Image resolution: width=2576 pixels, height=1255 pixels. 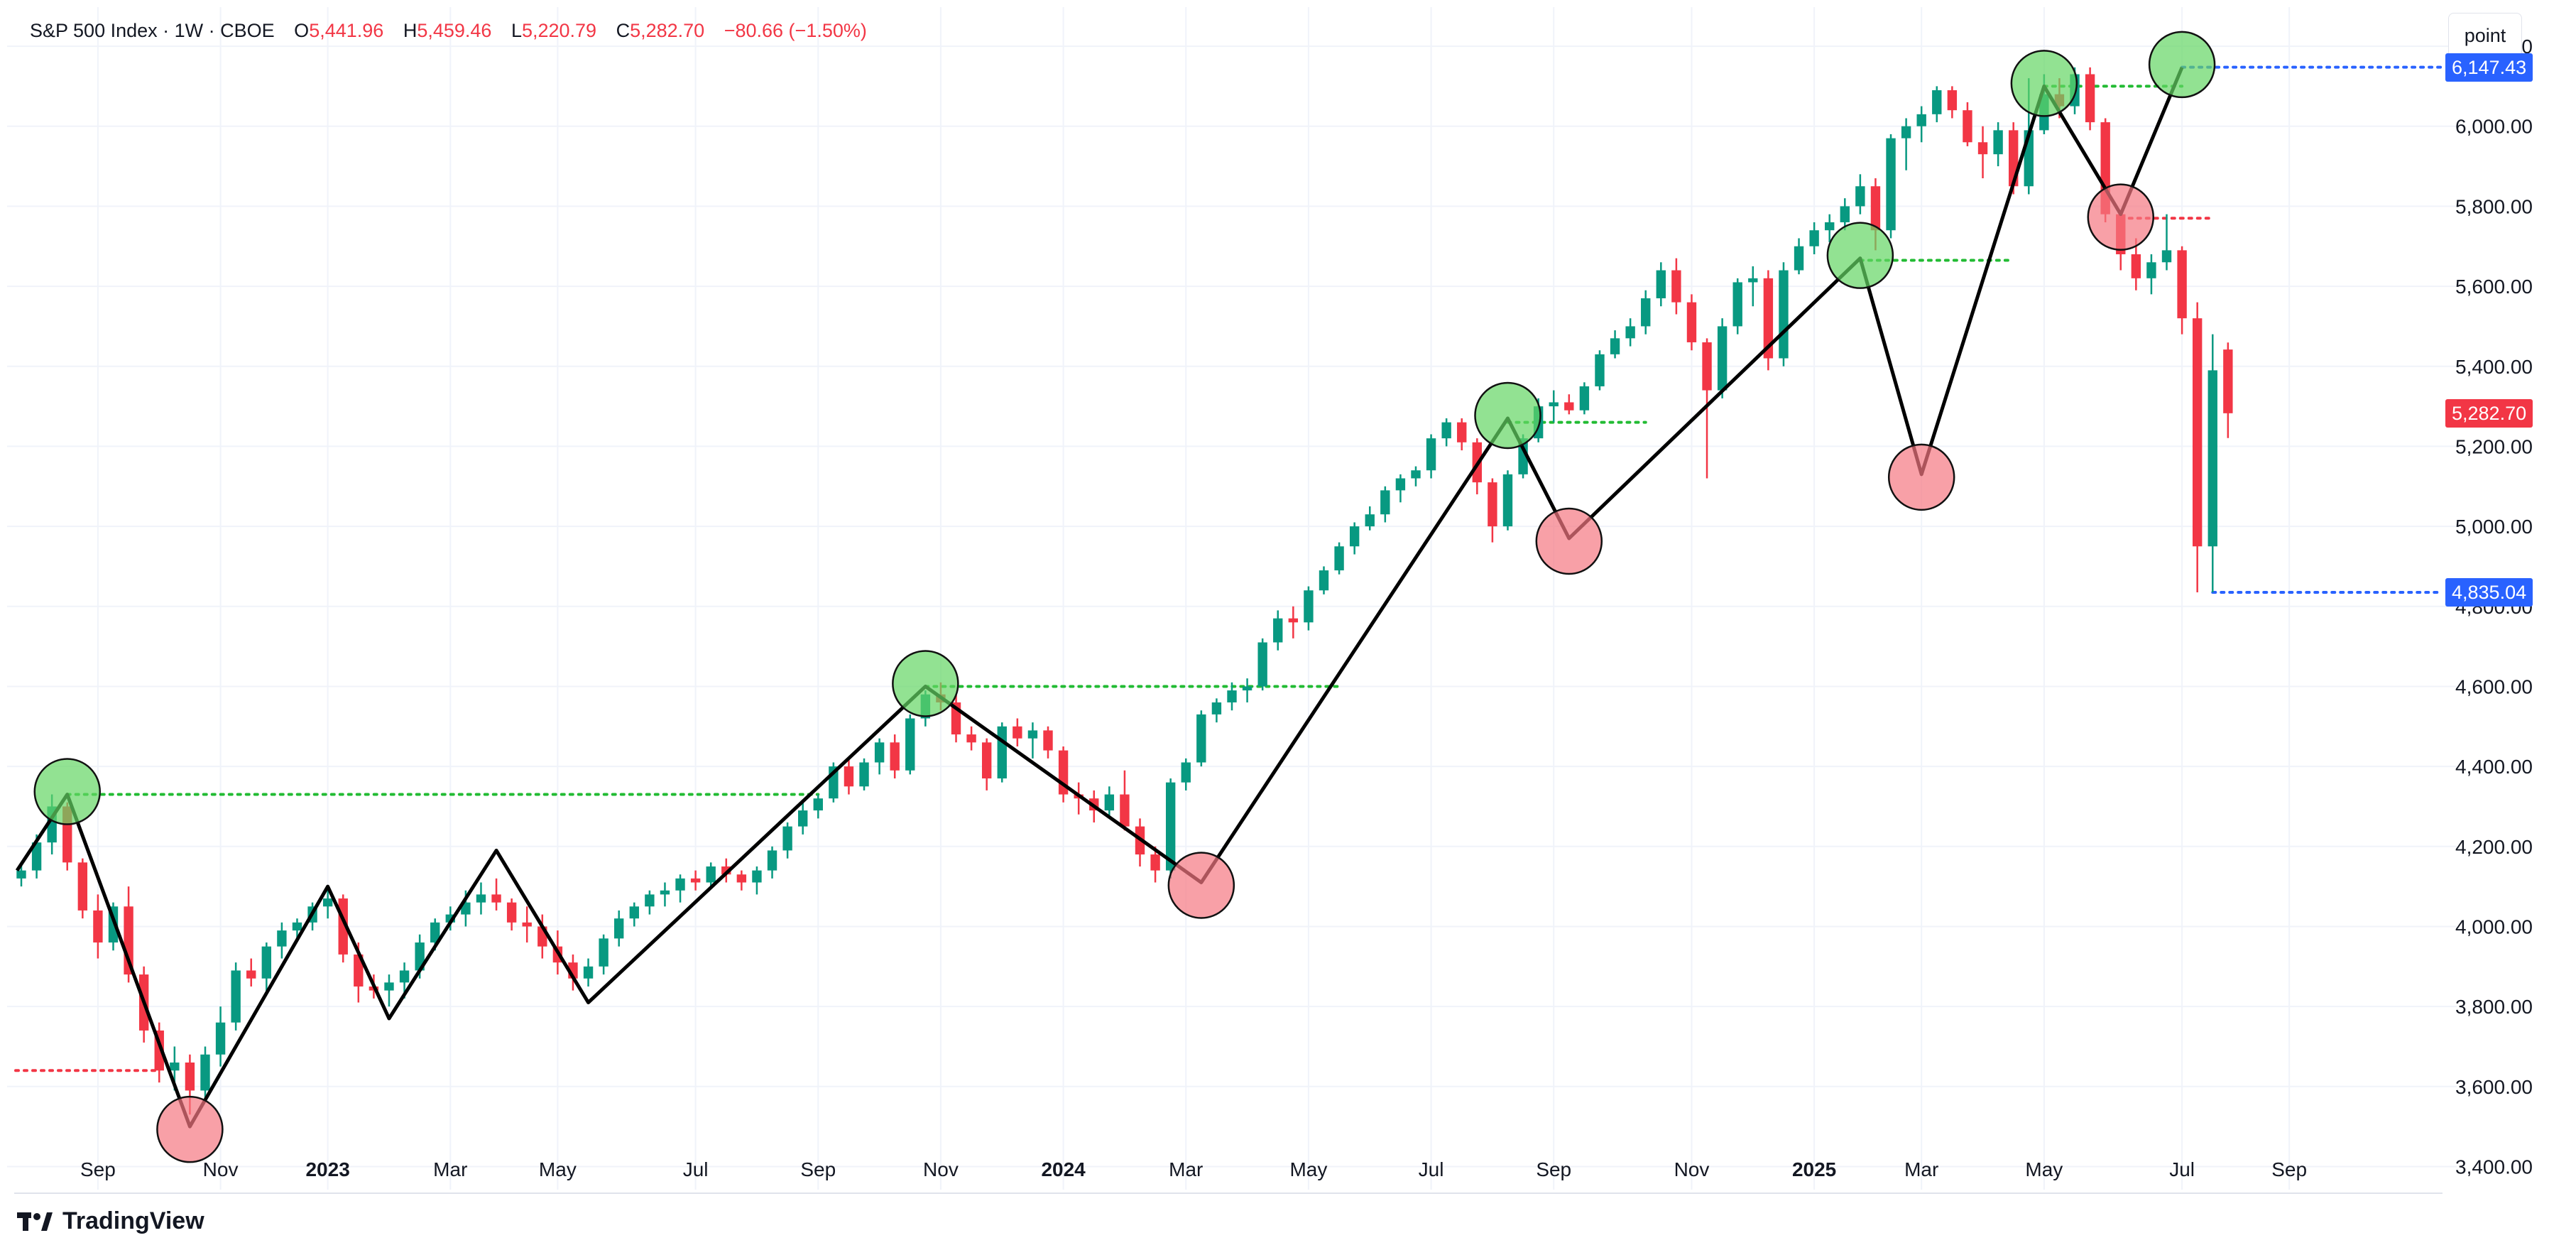 I want to click on x-tick-label: 2024, so click(x=1063, y=1169).